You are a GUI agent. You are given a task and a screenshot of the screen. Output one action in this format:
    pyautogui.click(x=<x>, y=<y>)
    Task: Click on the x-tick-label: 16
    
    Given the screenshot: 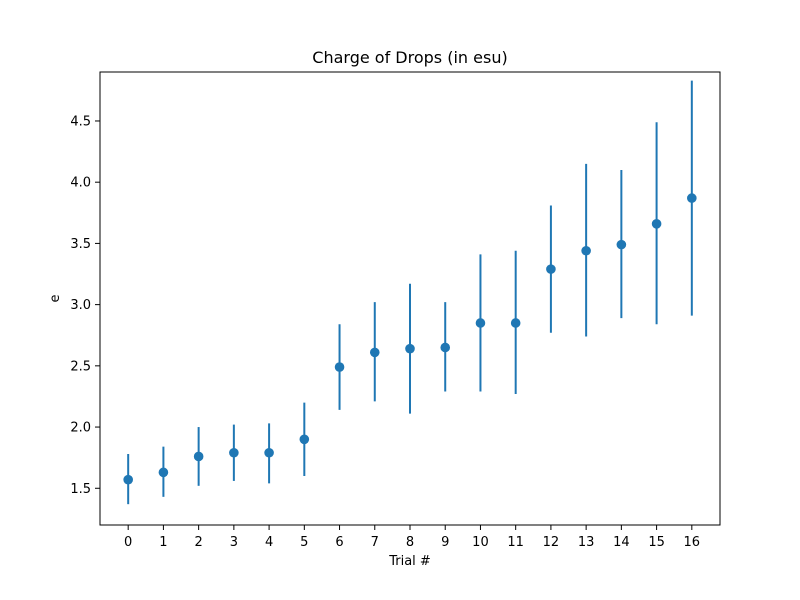 What is the action you would take?
    pyautogui.click(x=692, y=542)
    